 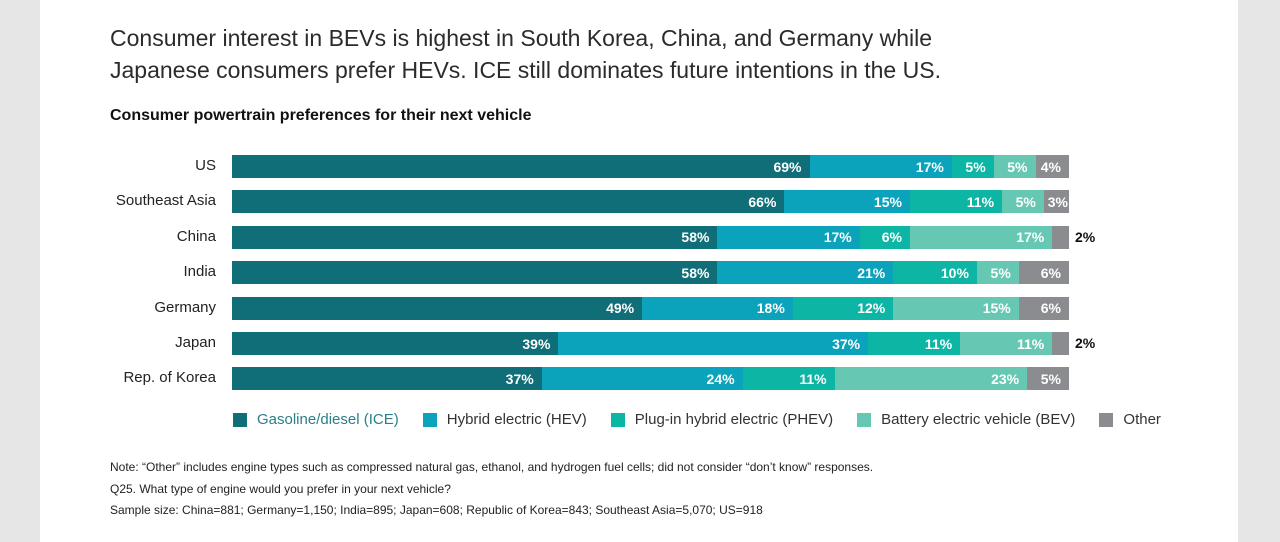 What do you see at coordinates (734, 419) in the screenshot?
I see `legend-label: Plug-in hybrid electric (PHEV)` at bounding box center [734, 419].